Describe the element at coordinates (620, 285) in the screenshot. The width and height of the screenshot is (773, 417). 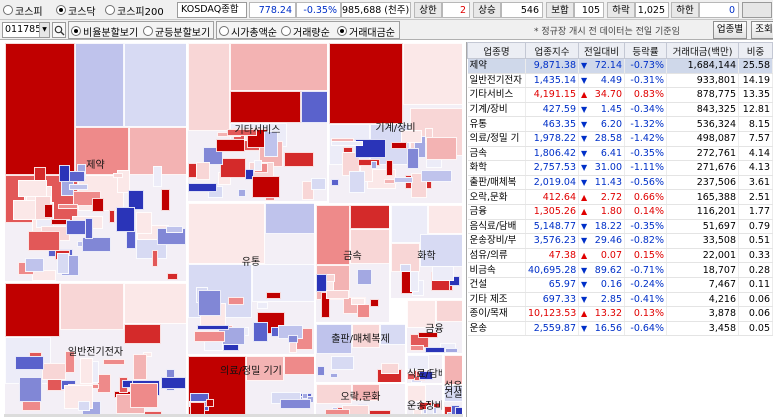
I see `table-row: 건설 65.97 ▼ 0.16 -0.24% 7,467 0.11` at that location.